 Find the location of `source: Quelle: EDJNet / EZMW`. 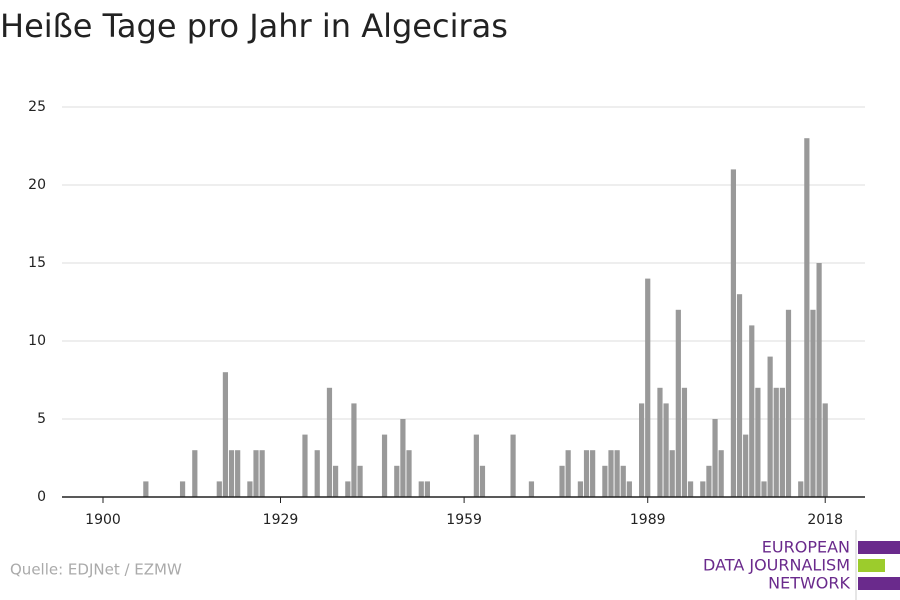

source: Quelle: EDJNet / EZMW is located at coordinates (96, 570).